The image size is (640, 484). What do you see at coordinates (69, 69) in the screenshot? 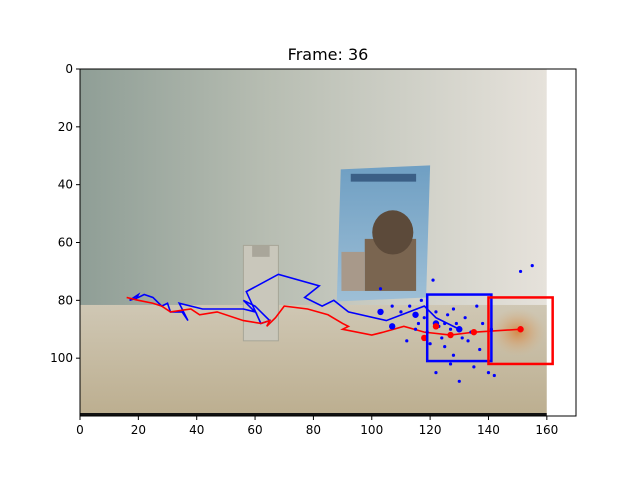
I see `y-tick-label: 0` at bounding box center [69, 69].